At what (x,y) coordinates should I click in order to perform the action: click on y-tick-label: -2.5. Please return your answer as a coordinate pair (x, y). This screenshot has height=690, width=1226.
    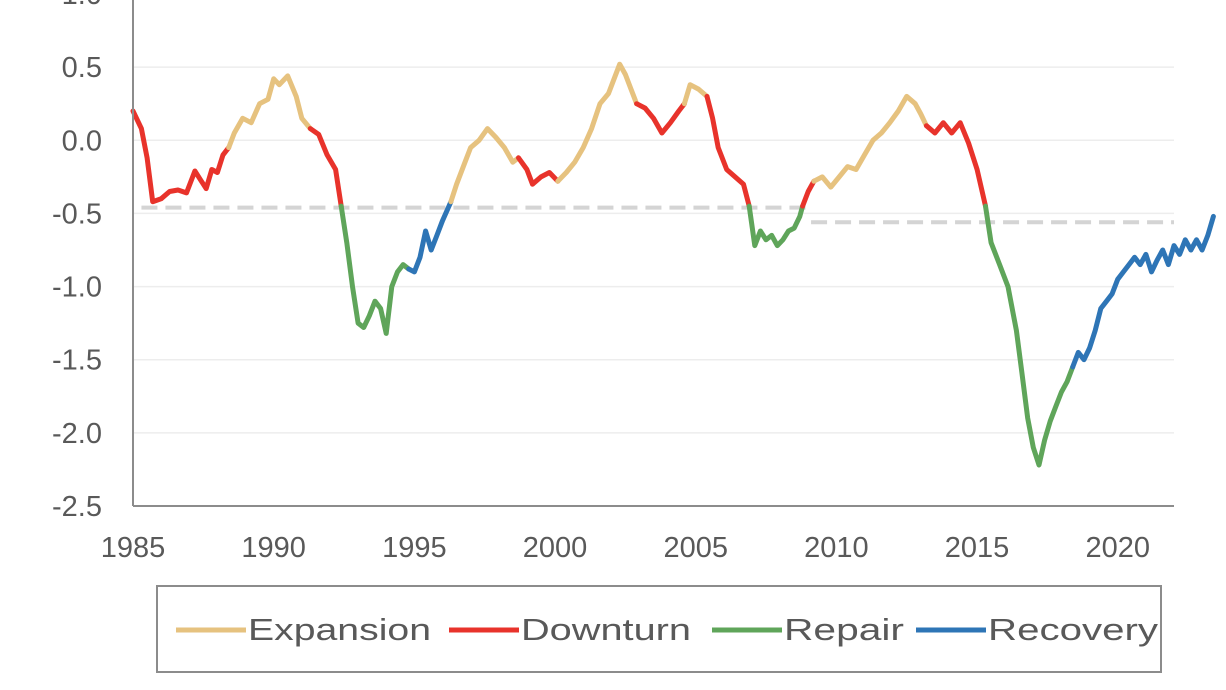
    Looking at the image, I should click on (77, 507).